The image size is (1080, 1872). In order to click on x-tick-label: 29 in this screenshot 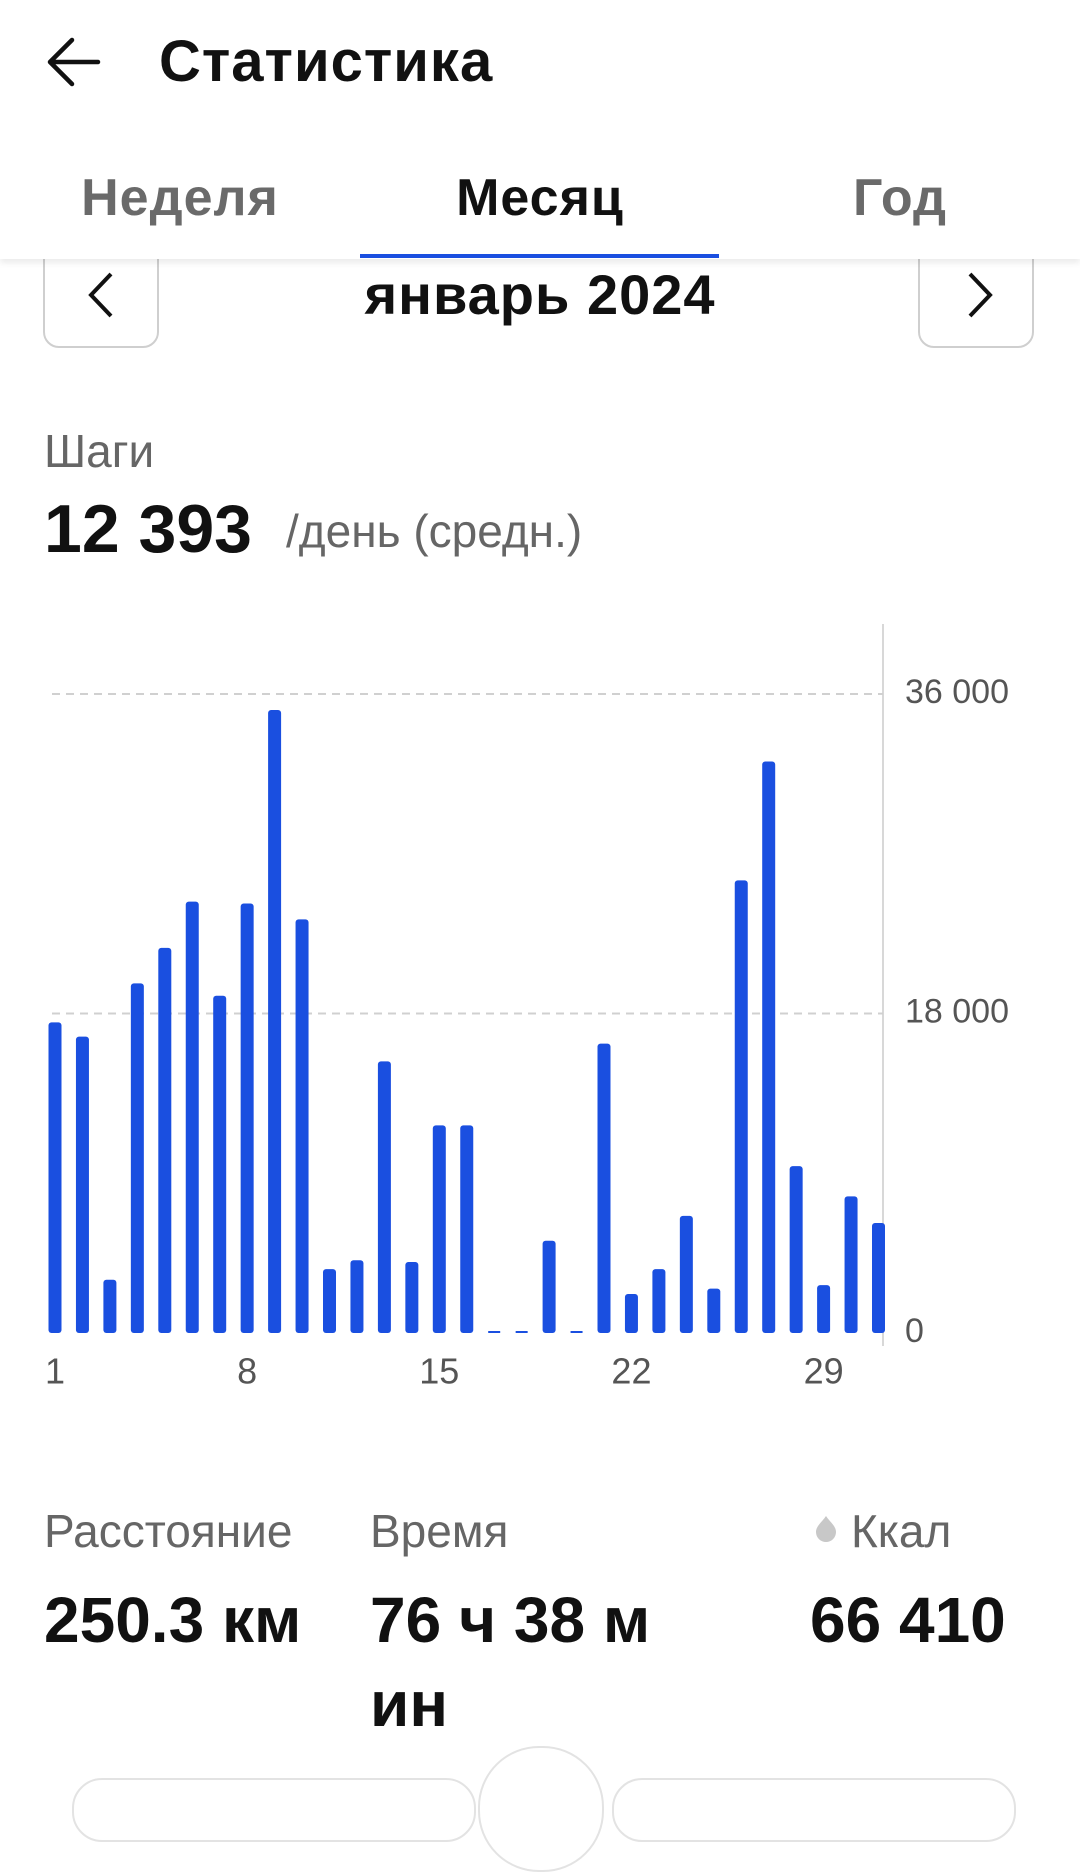, I will do `click(824, 1371)`.